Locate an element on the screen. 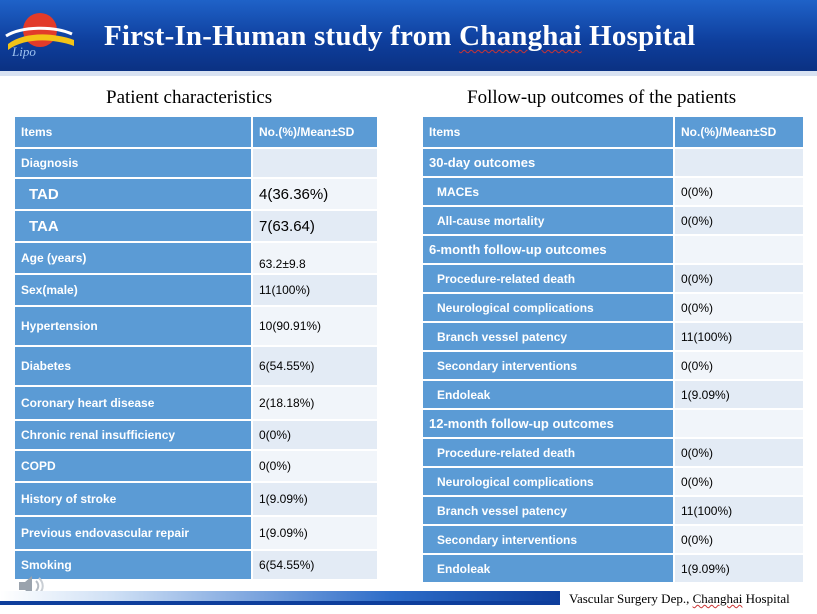  row-label: Diabetes is located at coordinates (134, 366).